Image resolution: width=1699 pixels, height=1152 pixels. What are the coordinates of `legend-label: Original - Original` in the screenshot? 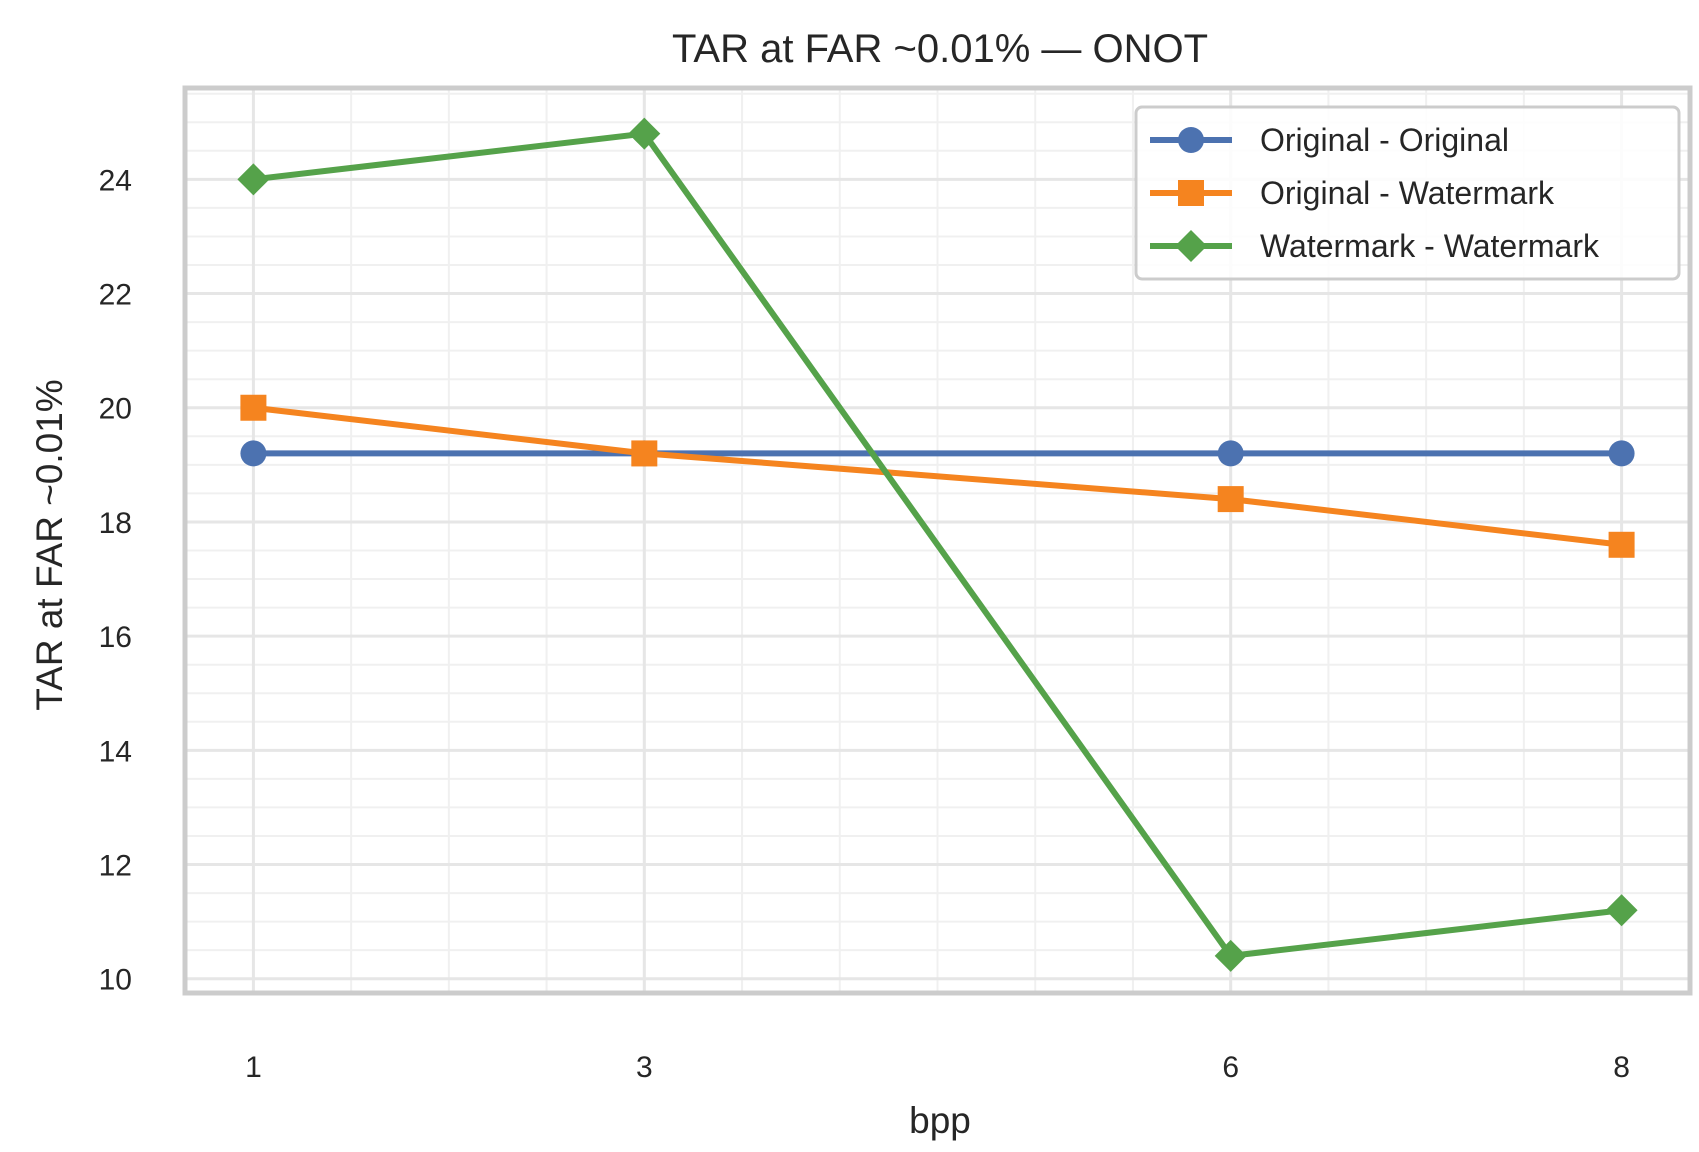 It's located at (1384, 140).